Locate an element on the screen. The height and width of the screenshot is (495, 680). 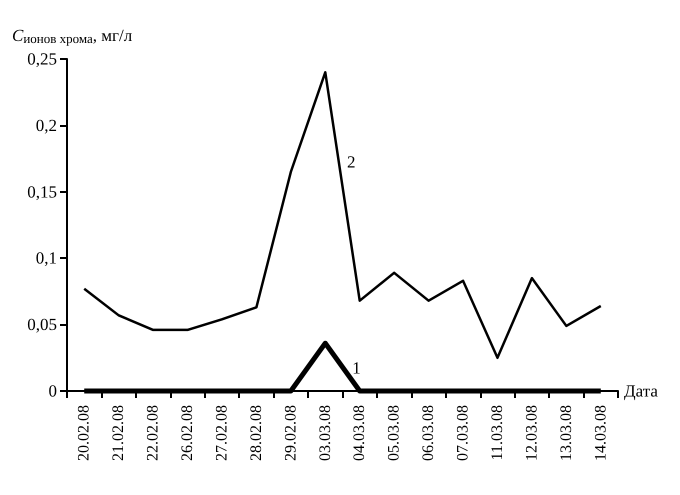
x-tick-label: 12.03.08 is located at coordinates (531, 433).